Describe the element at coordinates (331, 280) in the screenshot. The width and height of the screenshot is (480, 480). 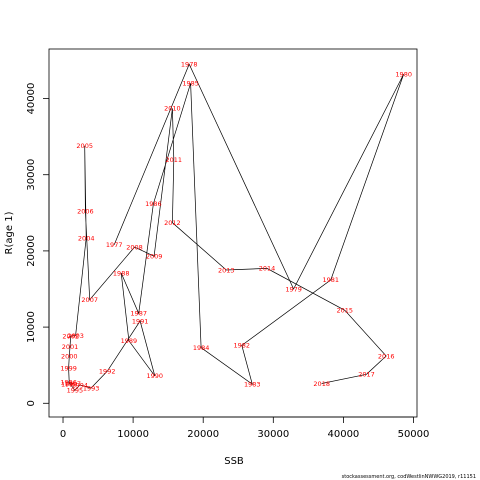
I see `point-label-1981: 1981` at that location.